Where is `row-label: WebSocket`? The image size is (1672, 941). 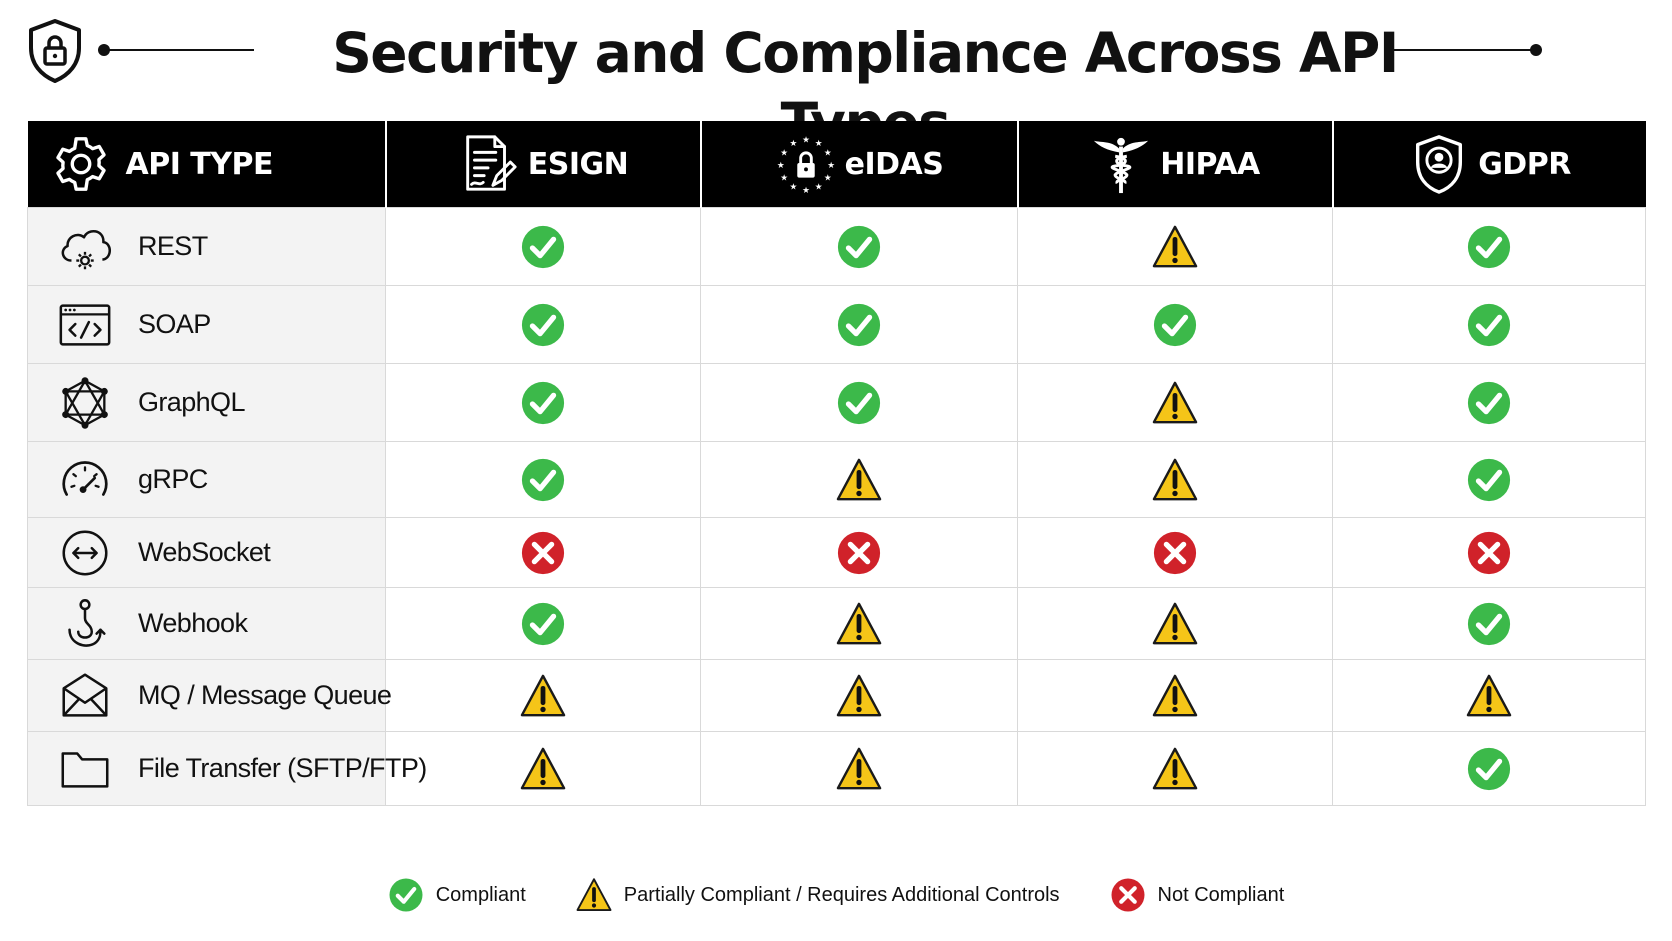 row-label: WebSocket is located at coordinates (204, 552).